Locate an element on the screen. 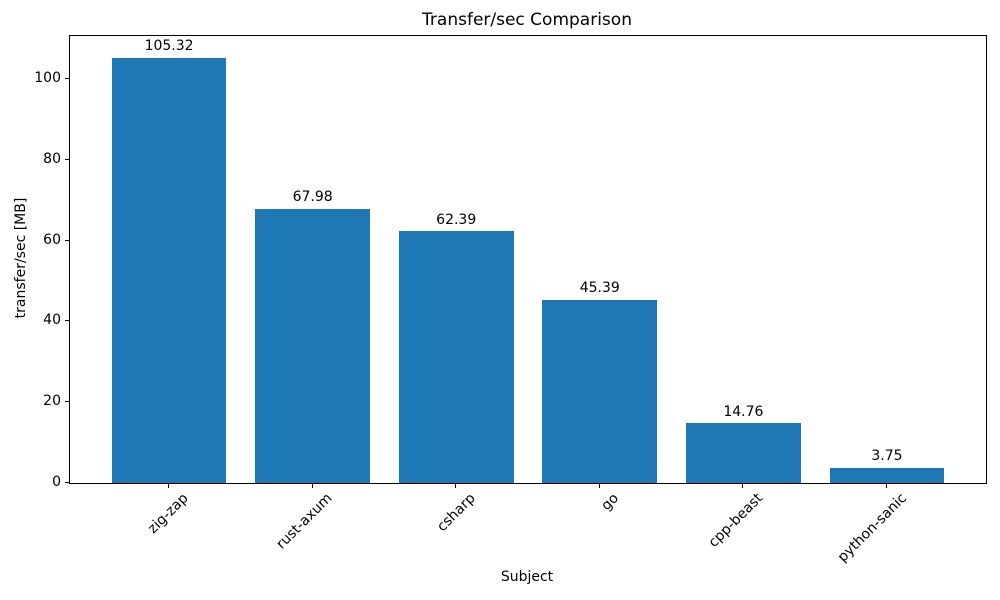 This screenshot has height=600, width=1000. bar-value-label: 45.39 is located at coordinates (599, 288).